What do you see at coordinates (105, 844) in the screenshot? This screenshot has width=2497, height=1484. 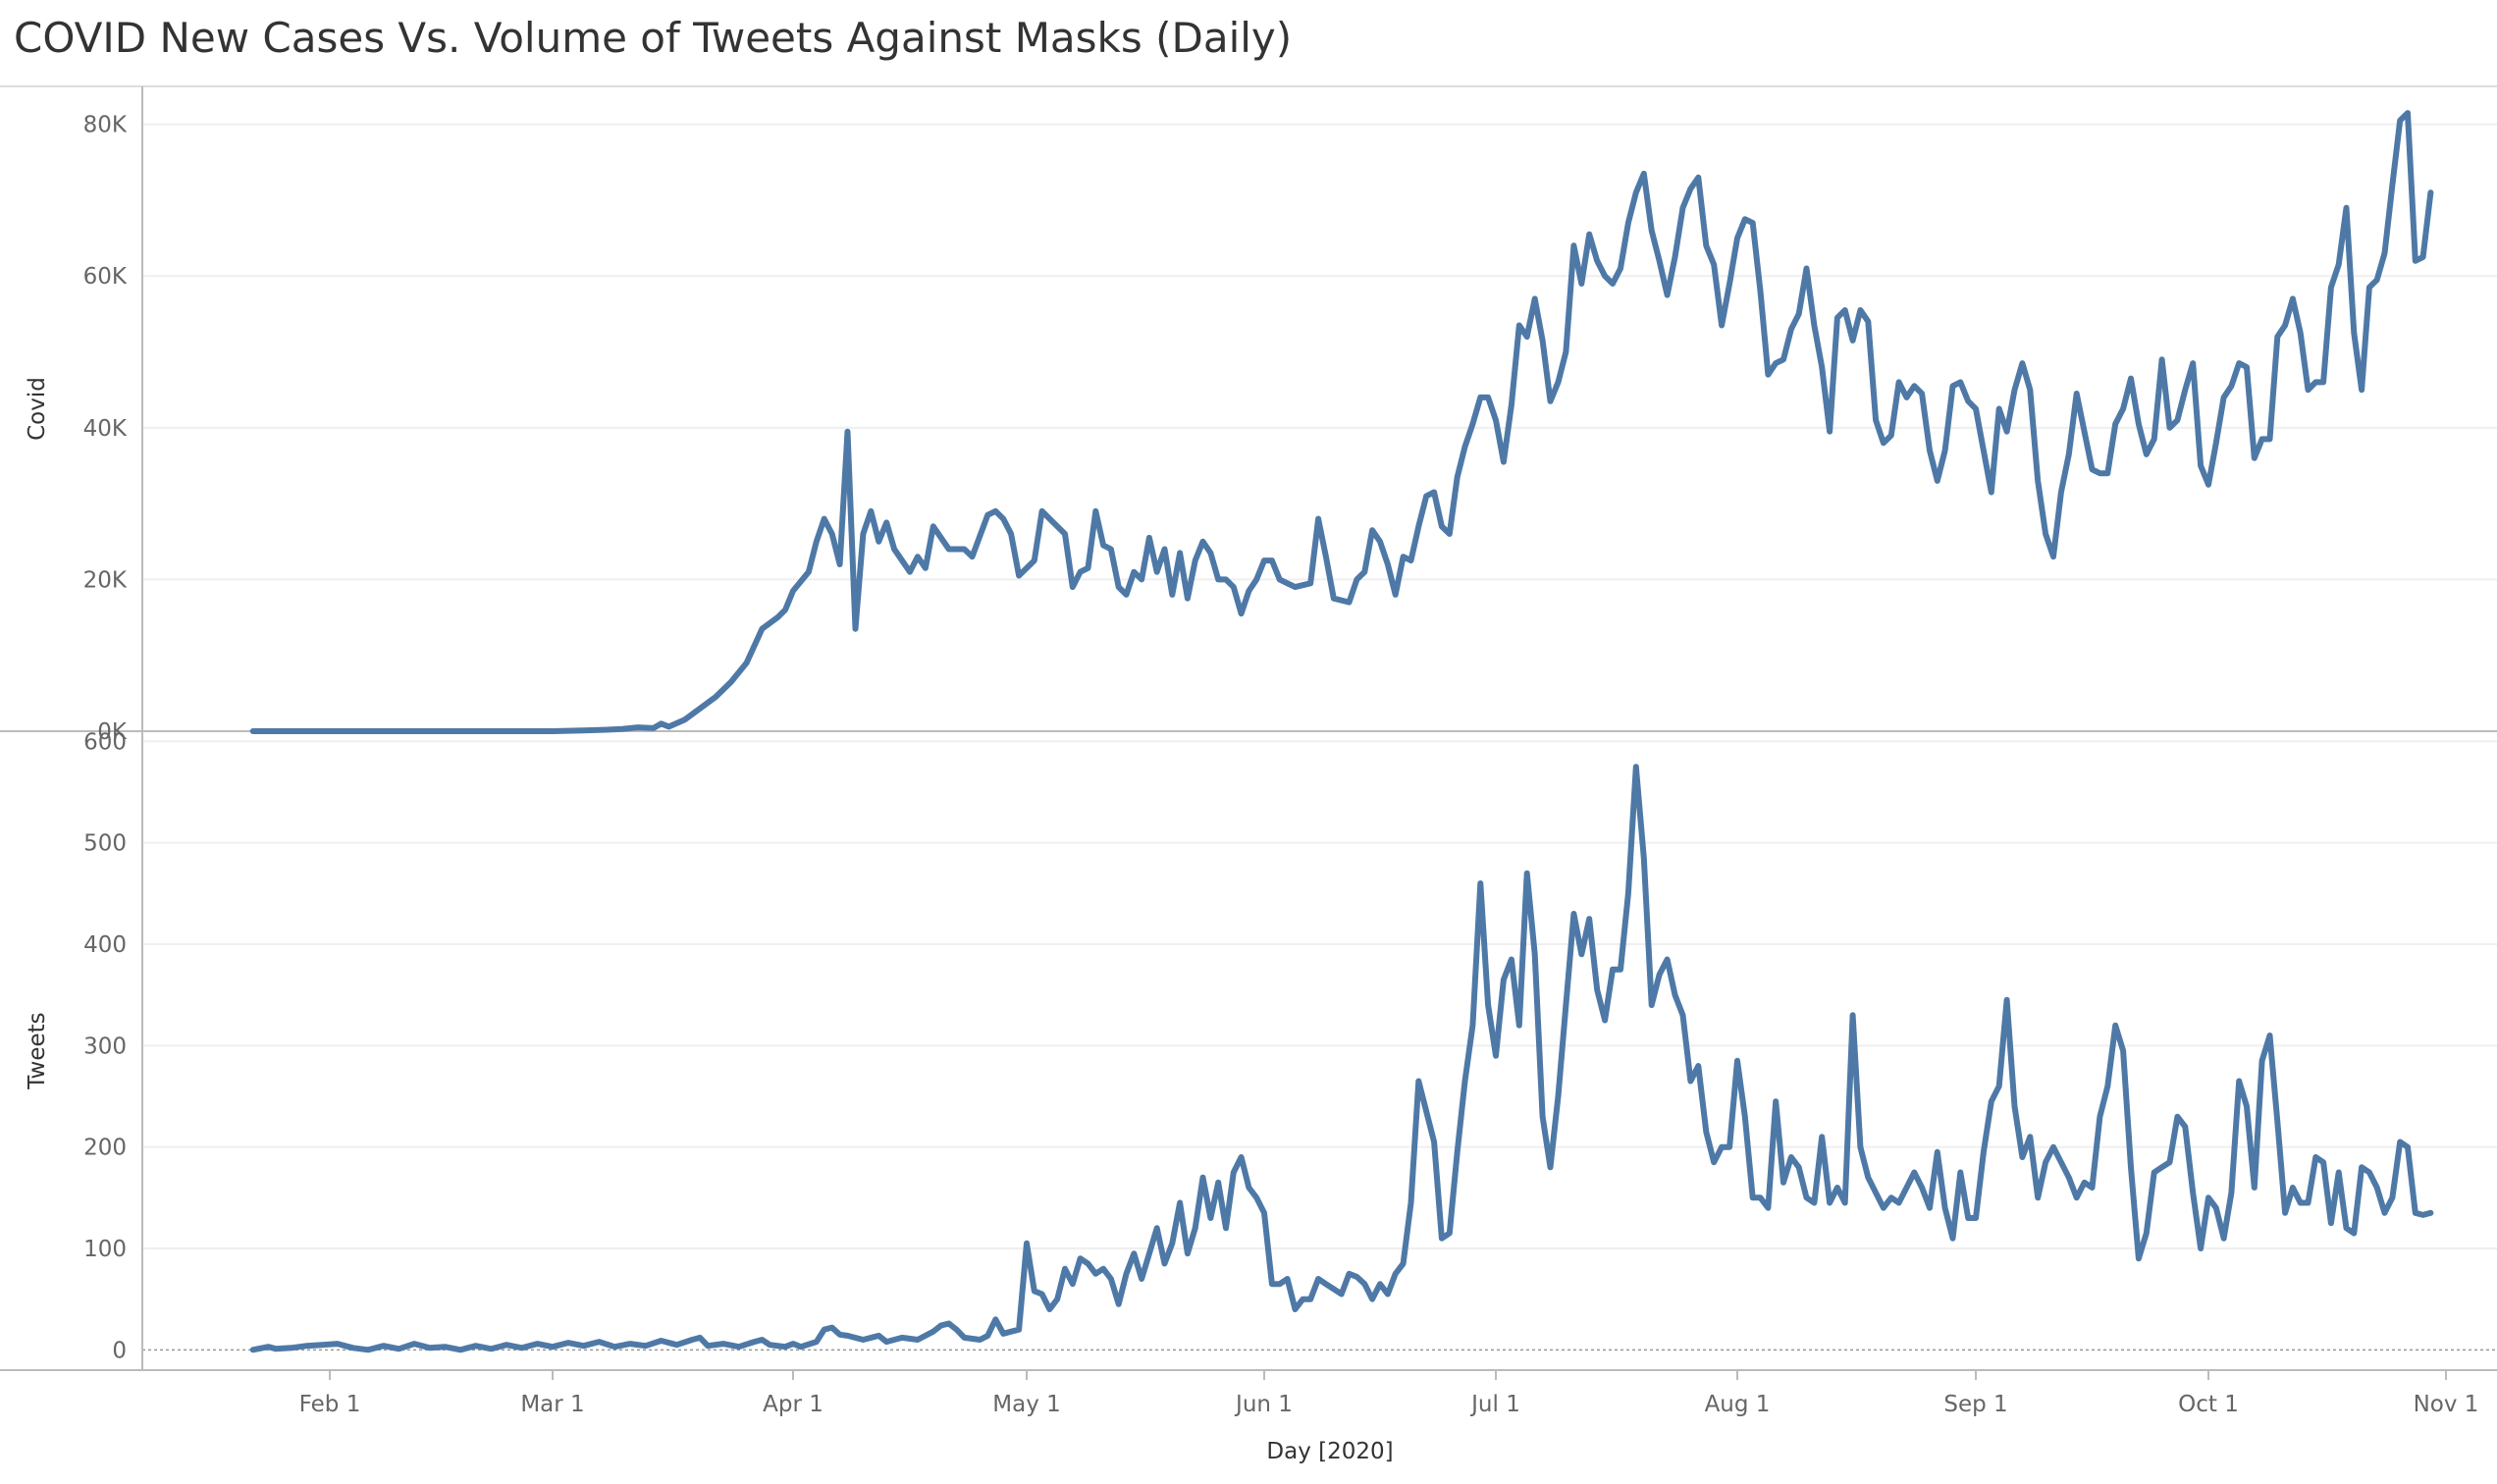 I see `y-tick-label-1-5: 500` at bounding box center [105, 844].